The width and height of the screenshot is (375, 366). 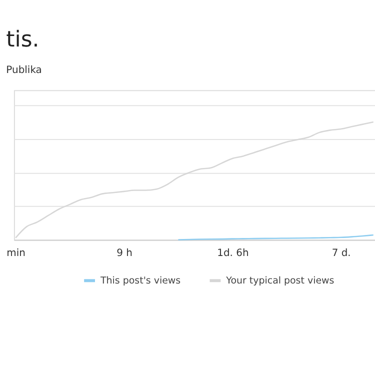 I want to click on x-tick-label: 7 d., so click(x=341, y=254).